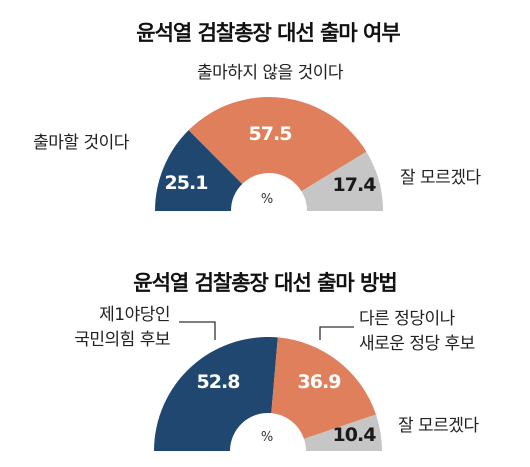 The image size is (530, 467). I want to click on chart-2-legend-2-line-1: 다른 정당이나, so click(407, 319).